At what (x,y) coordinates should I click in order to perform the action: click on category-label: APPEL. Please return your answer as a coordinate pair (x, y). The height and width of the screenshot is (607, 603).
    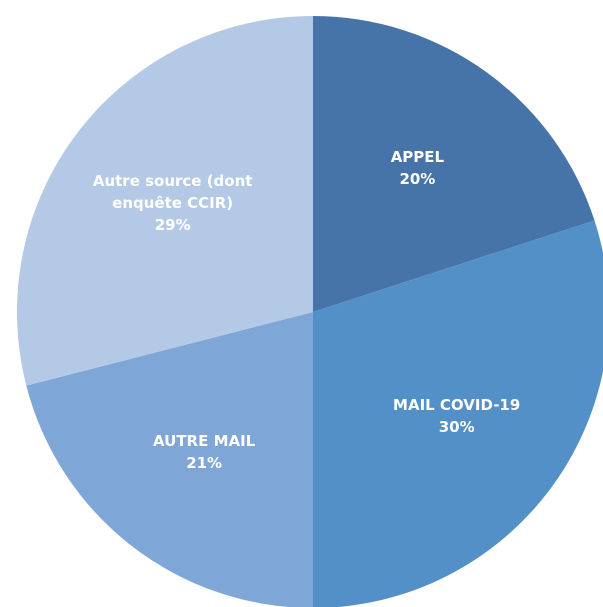
    Looking at the image, I should click on (417, 157).